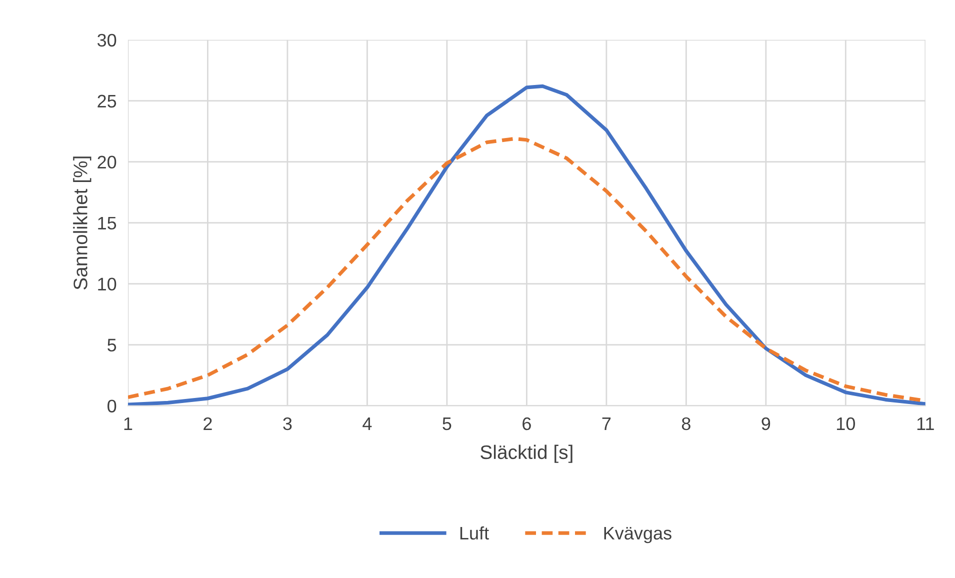 The height and width of the screenshot is (578, 955). I want to click on x-tick-label: 5, so click(447, 424).